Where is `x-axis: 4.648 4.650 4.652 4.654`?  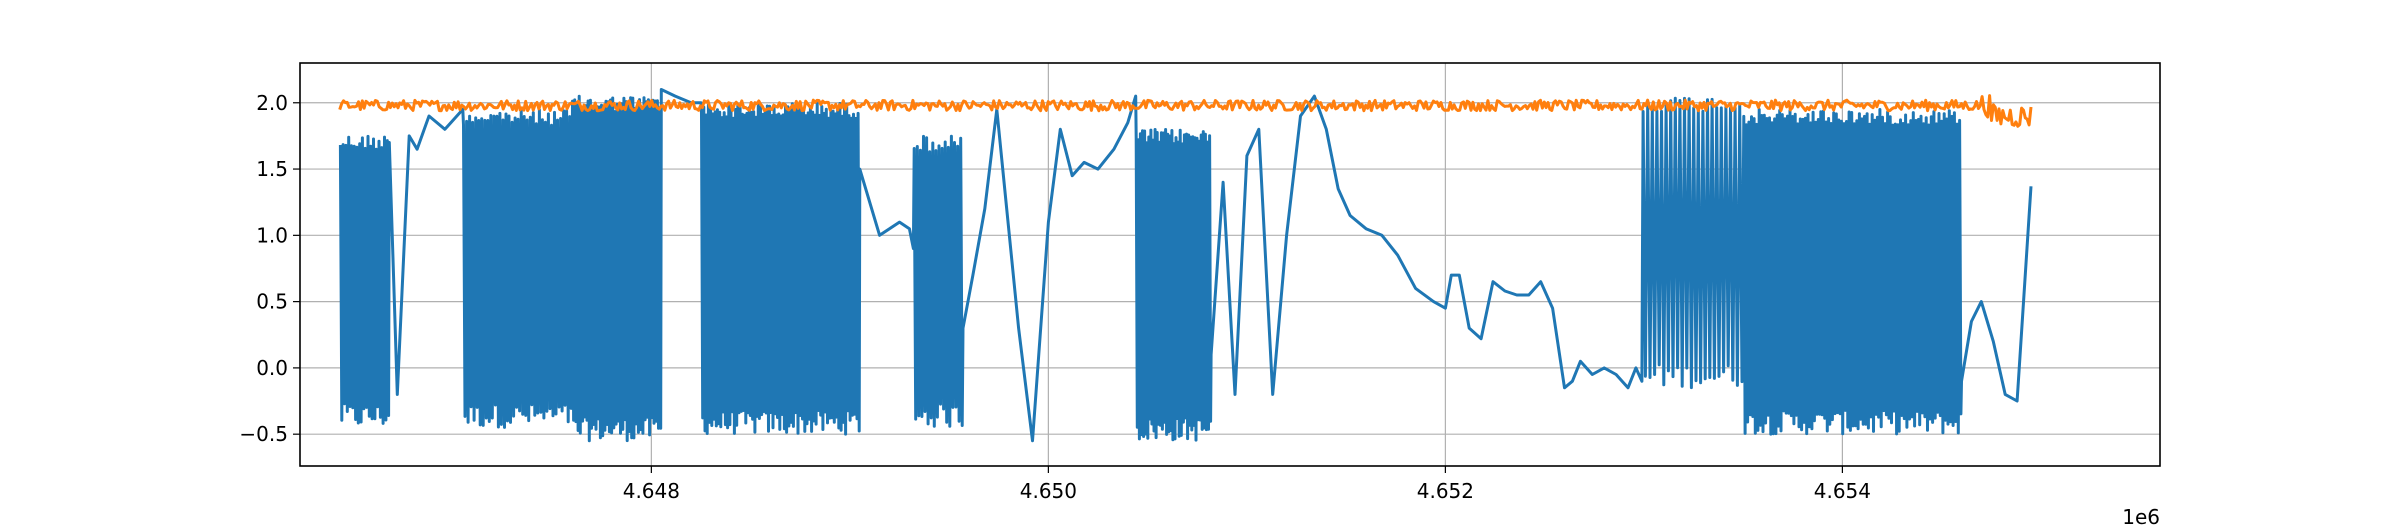 x-axis: 4.648 4.650 4.652 4.654 is located at coordinates (1247, 484).